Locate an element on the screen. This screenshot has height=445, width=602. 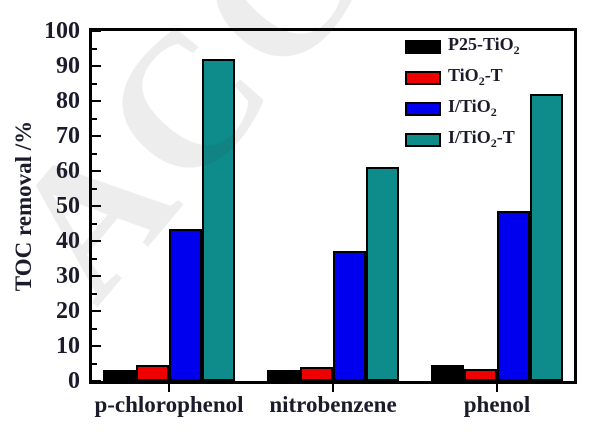
bar-p25-tio2-phenol is located at coordinates (447, 373).